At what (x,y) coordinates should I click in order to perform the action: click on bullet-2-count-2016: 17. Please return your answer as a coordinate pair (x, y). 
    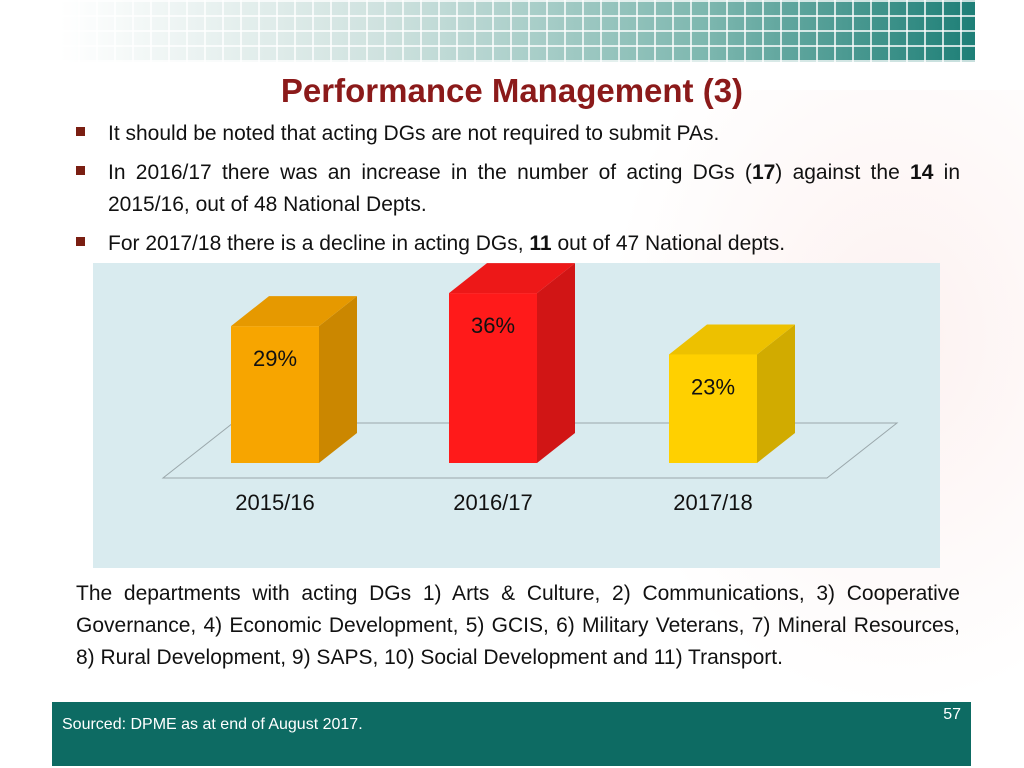
    Looking at the image, I should click on (763, 172).